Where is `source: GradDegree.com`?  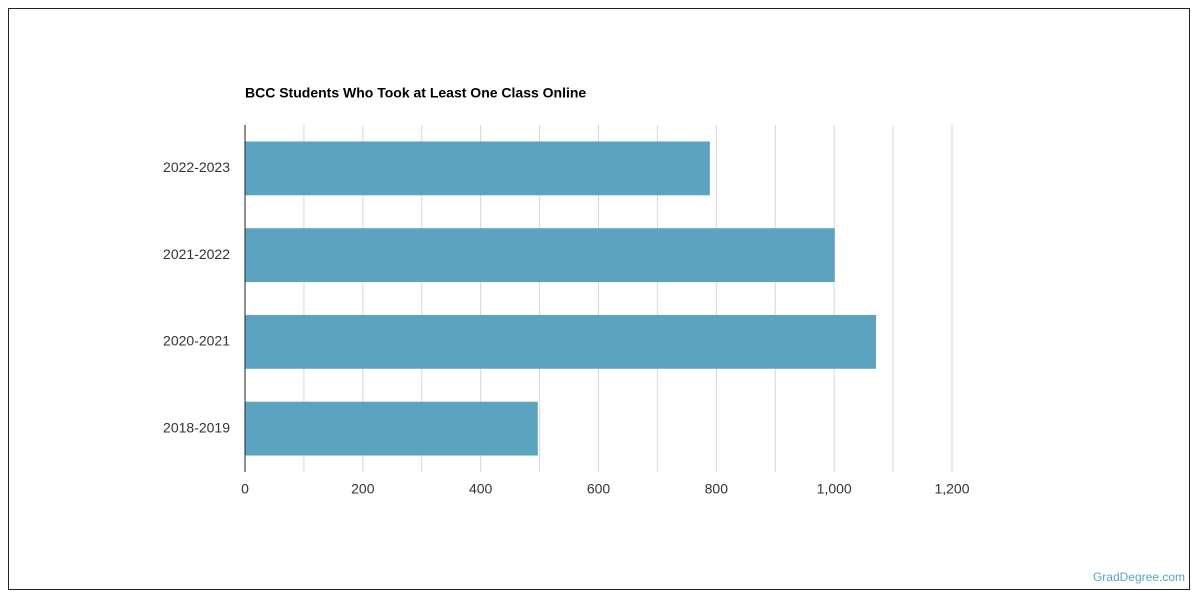 source: GradDegree.com is located at coordinates (1139, 577).